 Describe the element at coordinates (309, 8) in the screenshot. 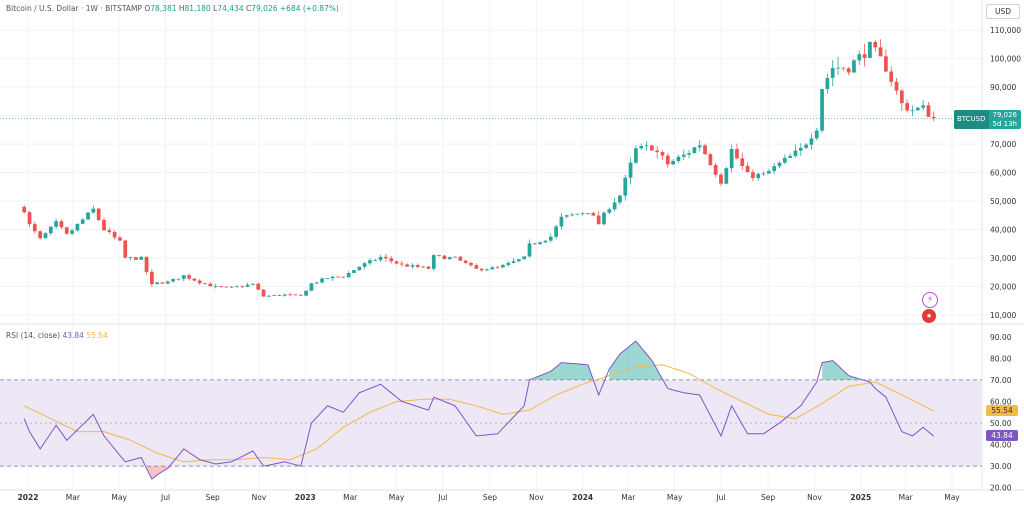

I see `change-value: +684 (+0.87%)` at that location.